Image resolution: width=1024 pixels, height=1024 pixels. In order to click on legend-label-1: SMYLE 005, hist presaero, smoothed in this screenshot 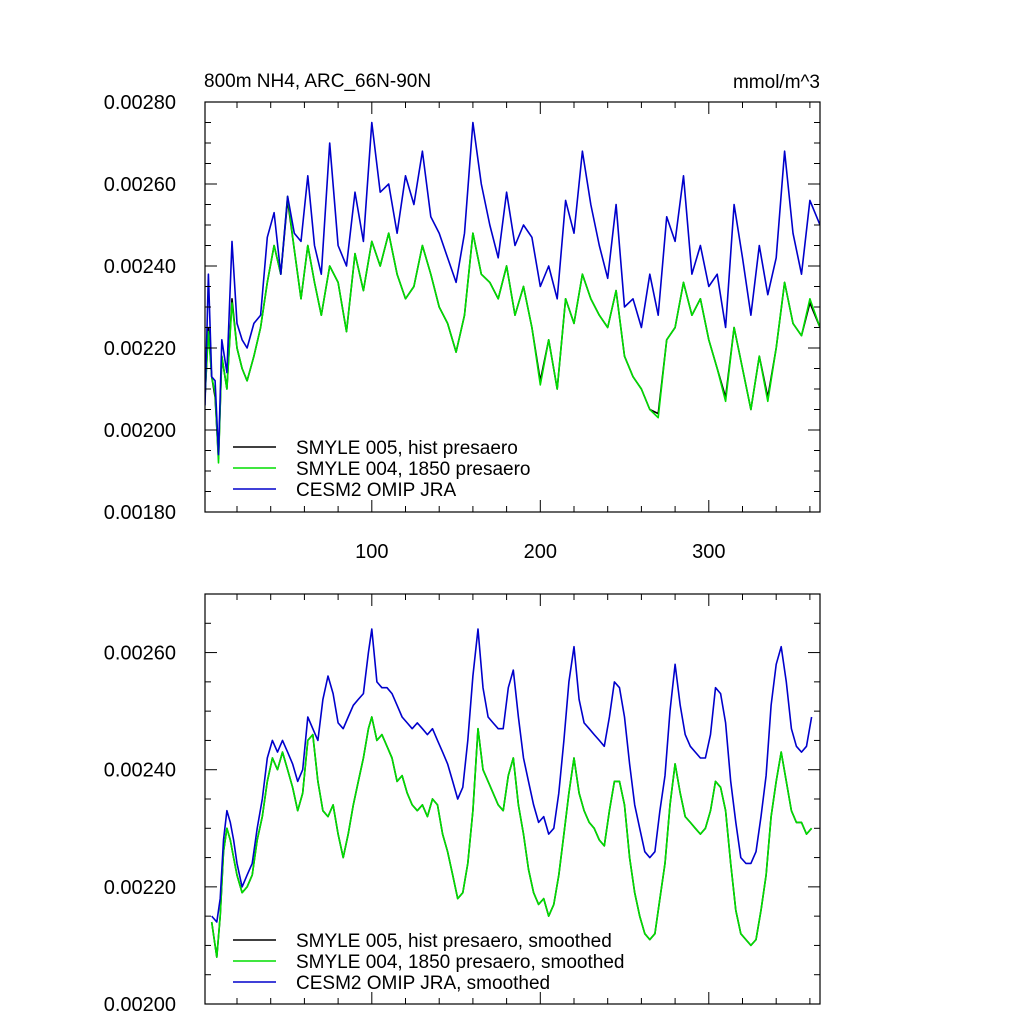, I will do `click(454, 941)`.